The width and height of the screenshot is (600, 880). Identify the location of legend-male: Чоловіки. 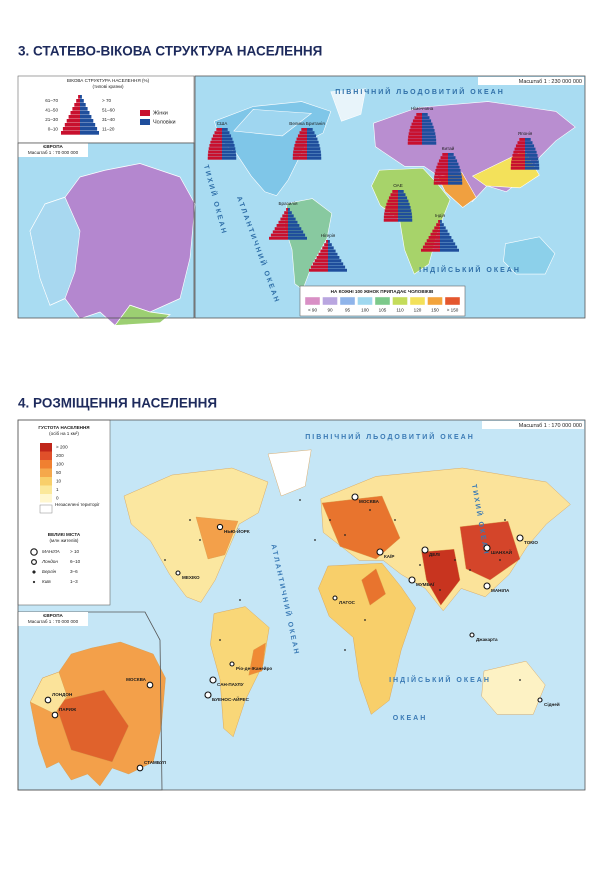
(164, 122).